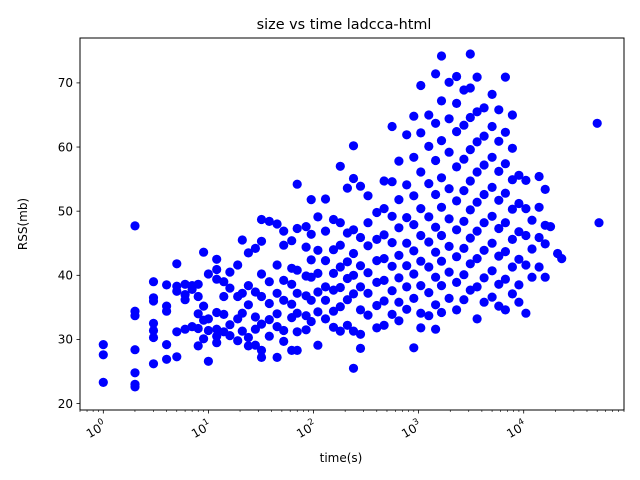 Image resolution: width=640 pixels, height=480 pixels. Describe the element at coordinates (65, 276) in the screenshot. I see `y-tick-label: 40` at that location.